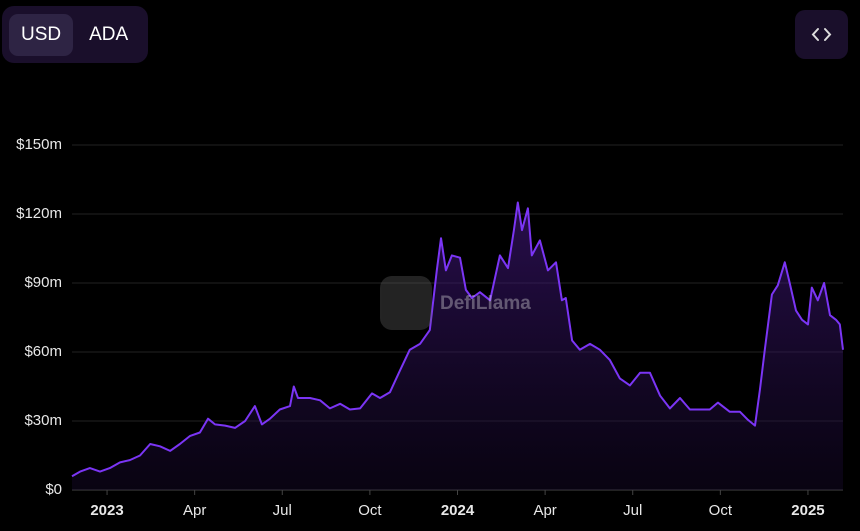 This screenshot has height=531, width=860. I want to click on y-tick-label: $90m, so click(43, 282).